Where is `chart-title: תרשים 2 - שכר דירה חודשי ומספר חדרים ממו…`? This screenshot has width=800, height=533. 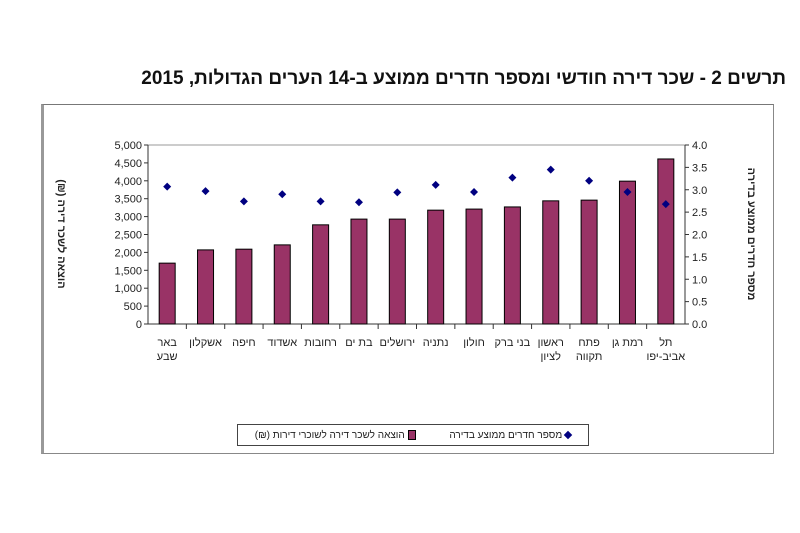
chart-title: תרשים 2 - שכר דירה חודשי ומספר חדרים ממו… is located at coordinates (463, 78).